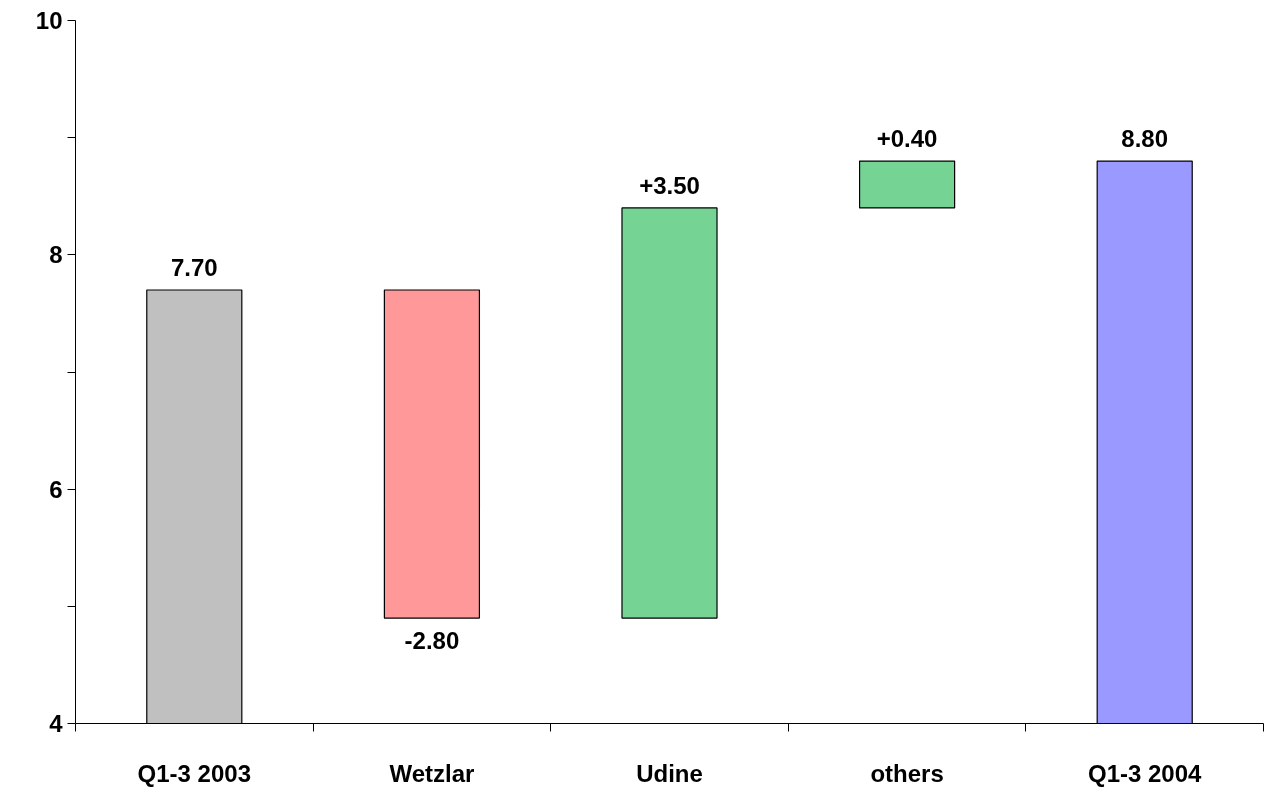  Describe the element at coordinates (56, 255) in the screenshot. I see `y-tick-label: 8` at that location.